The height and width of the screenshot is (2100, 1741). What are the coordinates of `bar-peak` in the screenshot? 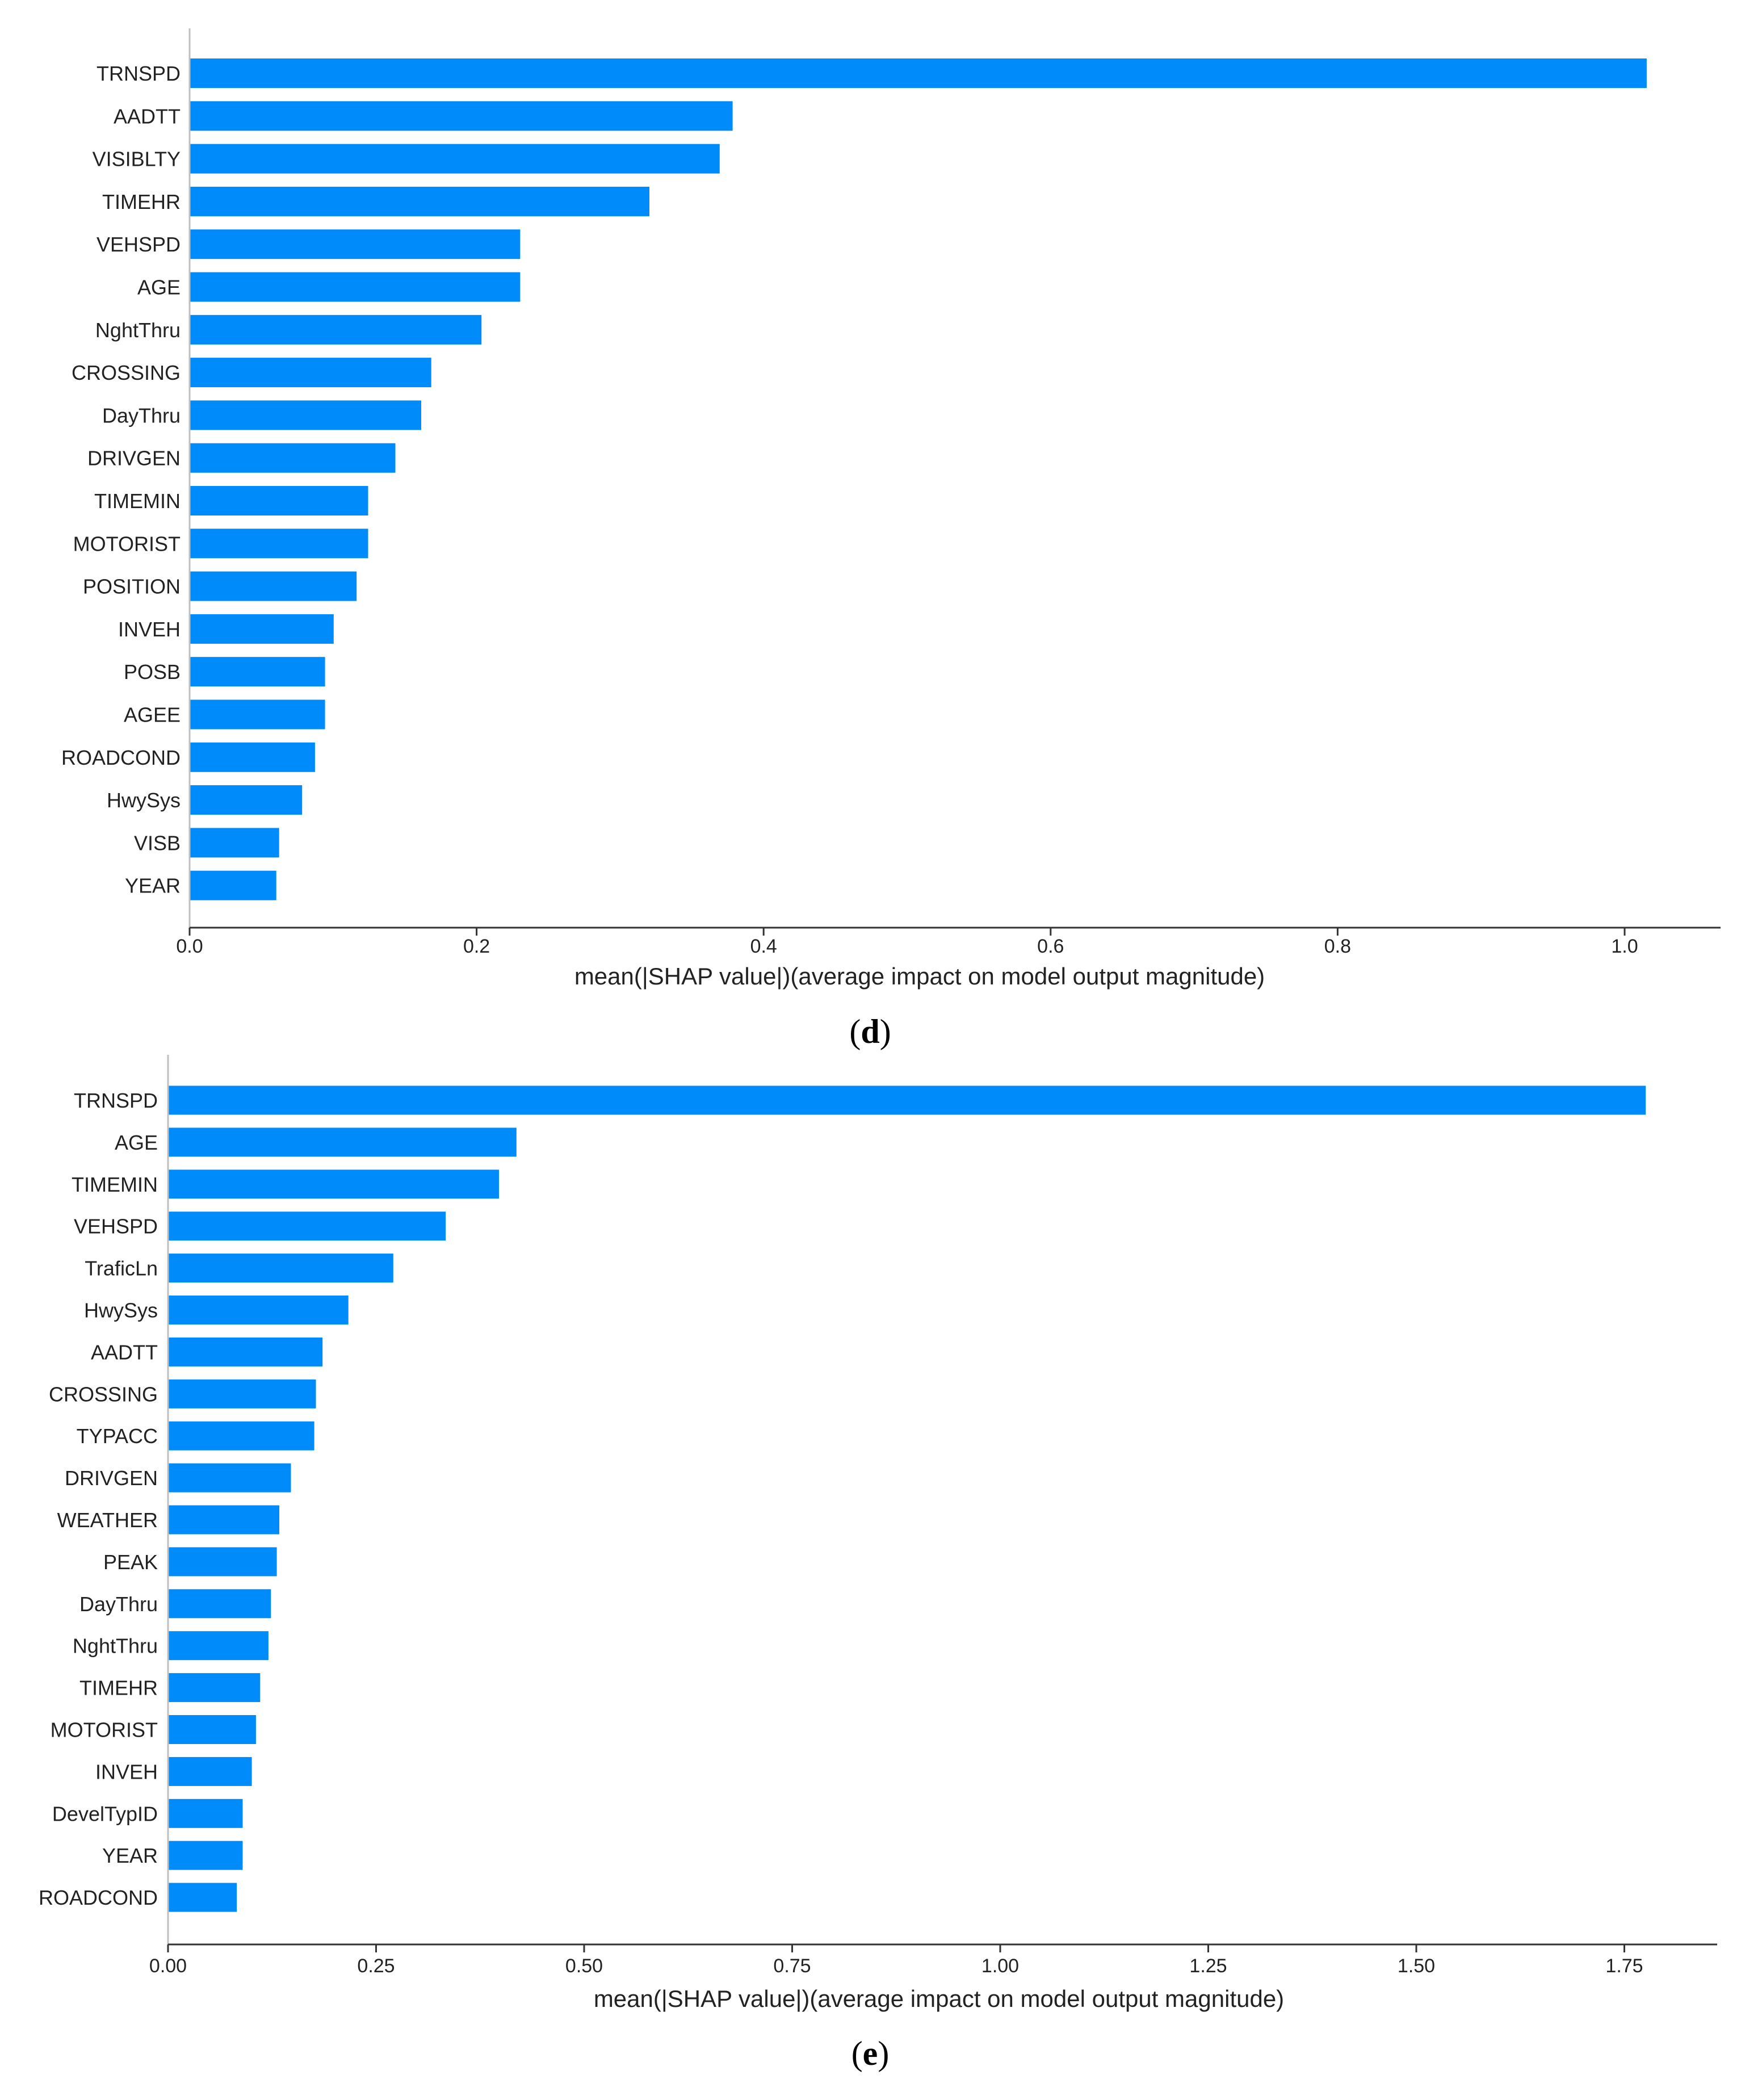 It's located at (223, 1562).